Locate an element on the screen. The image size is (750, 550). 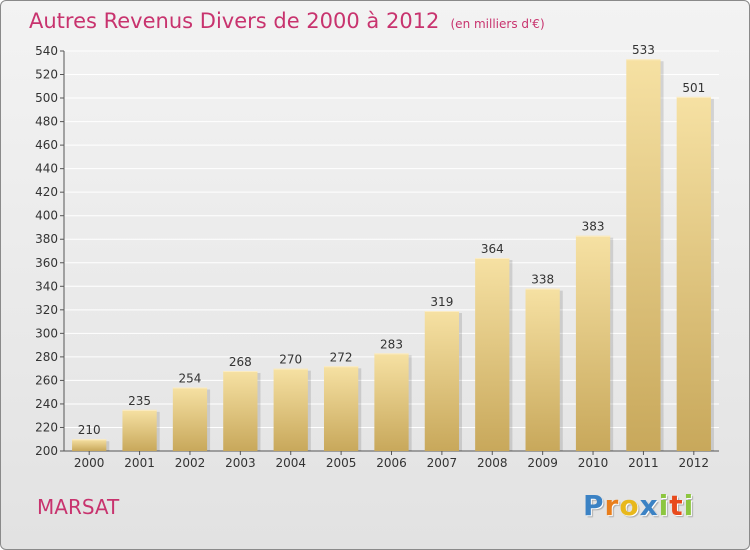
y-tick-label: 440 is located at coordinates (46, 169).